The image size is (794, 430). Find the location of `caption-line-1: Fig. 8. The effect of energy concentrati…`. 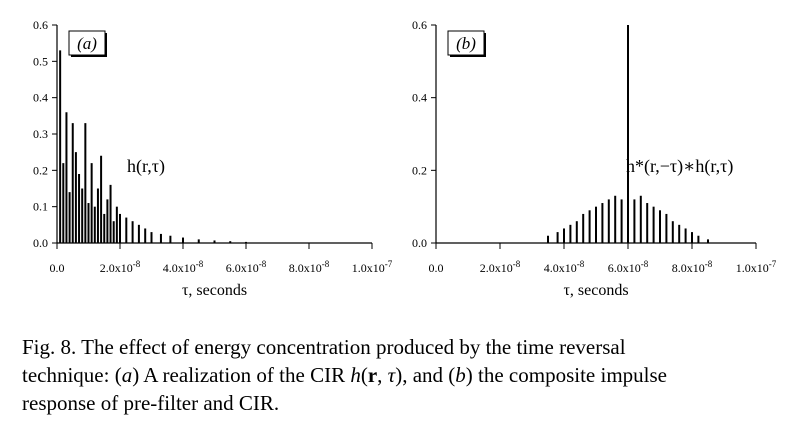

caption-line-1: Fig. 8. The effect of energy concentrati… is located at coordinates (324, 347).